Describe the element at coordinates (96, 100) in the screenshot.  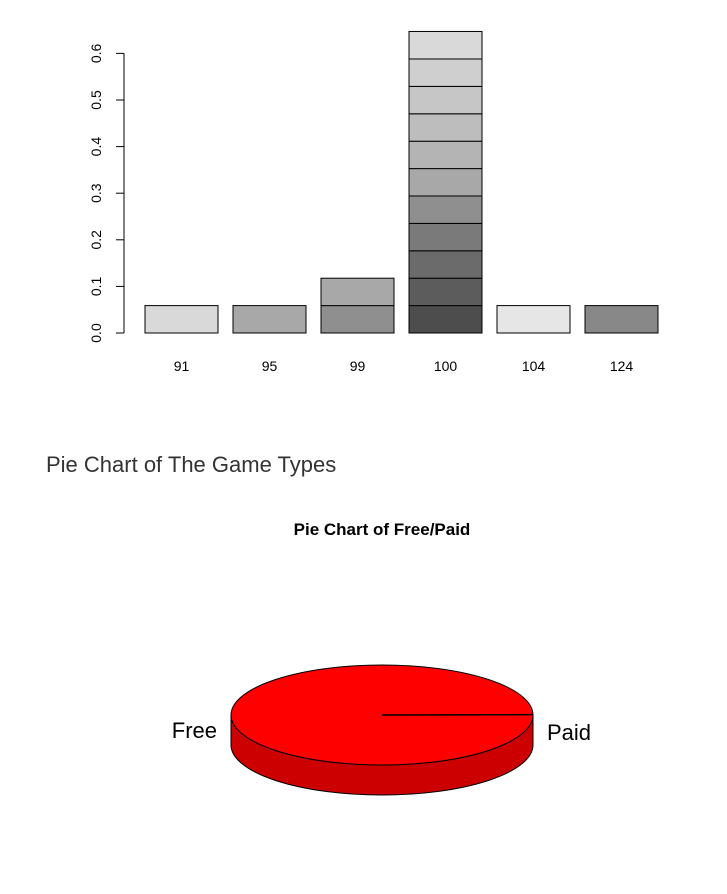
I see `y-tick-label: 0.5` at that location.